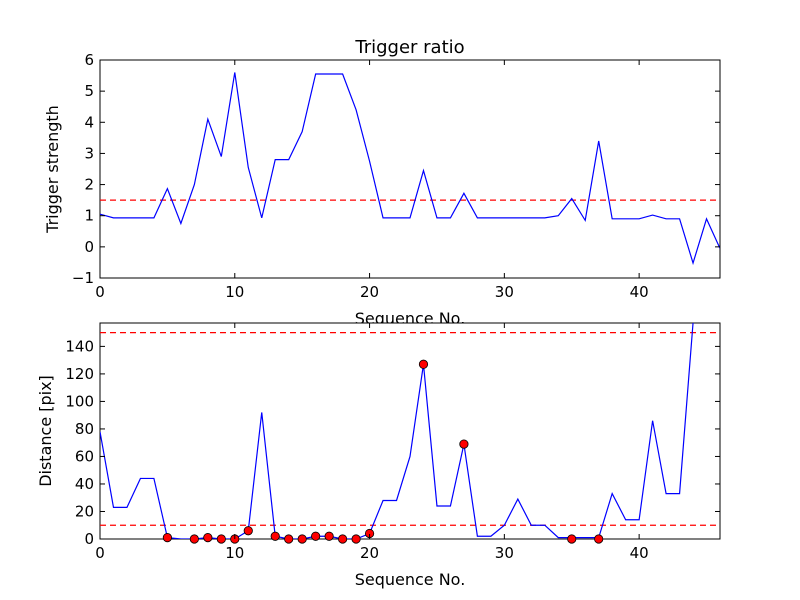  What do you see at coordinates (79, 374) in the screenshot?
I see `y-tick-label: 120` at bounding box center [79, 374].